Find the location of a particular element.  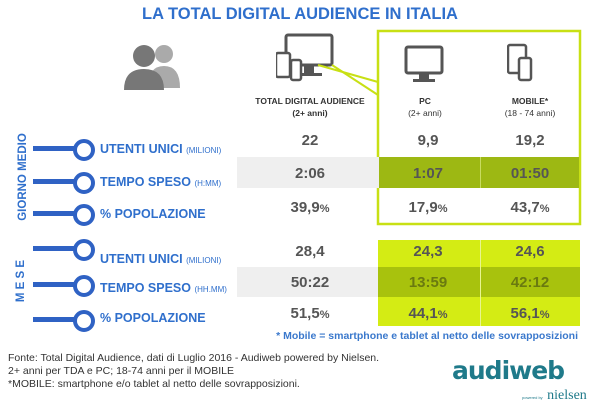

value-mobile: 42:12 is located at coordinates (530, 282).